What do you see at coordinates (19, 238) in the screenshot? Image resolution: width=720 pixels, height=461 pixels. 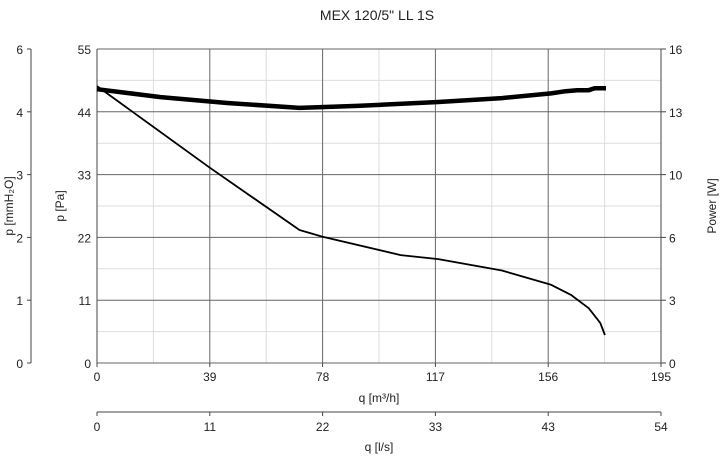 I see `y-mm-tick-label: 2` at bounding box center [19, 238].